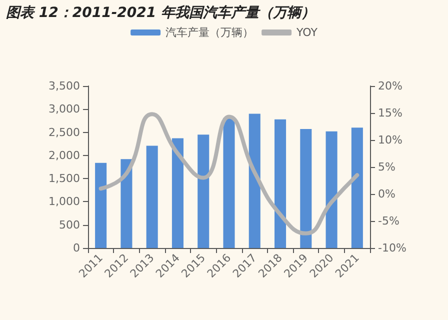  I want to click on y2-tick-label: 10%, so click(390, 140).